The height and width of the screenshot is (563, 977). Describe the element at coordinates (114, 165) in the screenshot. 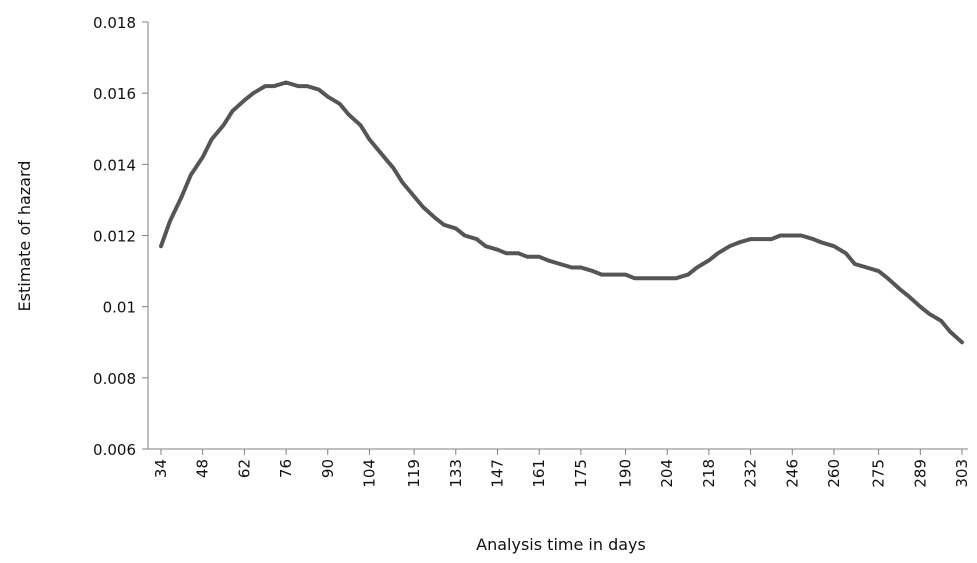

I see `y-tick-label: 0.014` at that location.